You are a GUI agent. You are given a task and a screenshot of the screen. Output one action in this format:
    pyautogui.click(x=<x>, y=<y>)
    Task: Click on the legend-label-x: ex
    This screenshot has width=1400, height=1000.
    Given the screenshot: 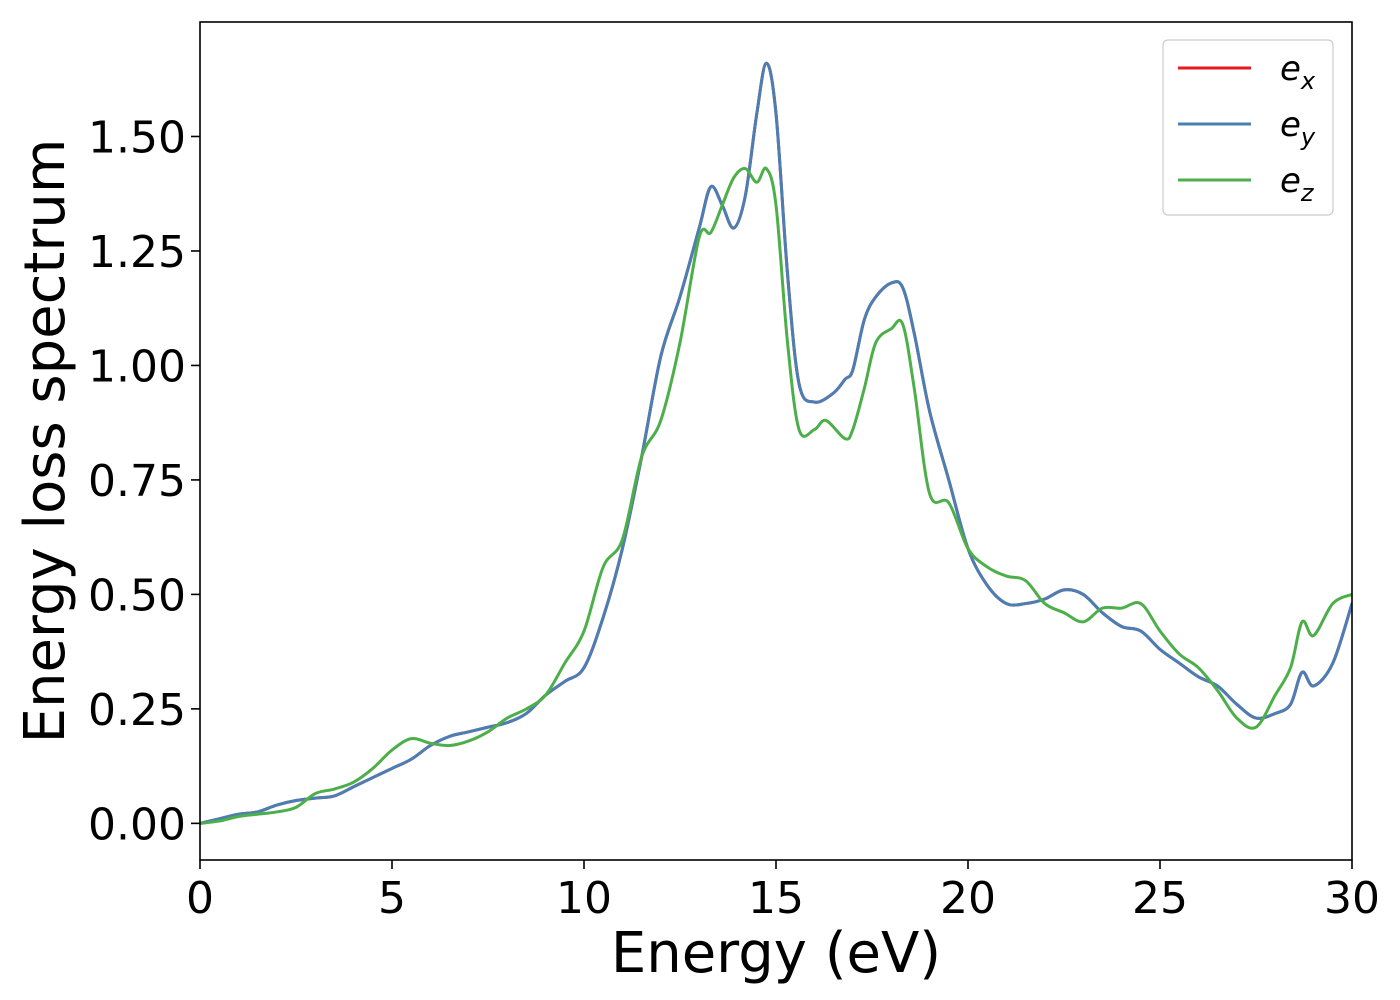 What is the action you would take?
    pyautogui.click(x=1298, y=72)
    